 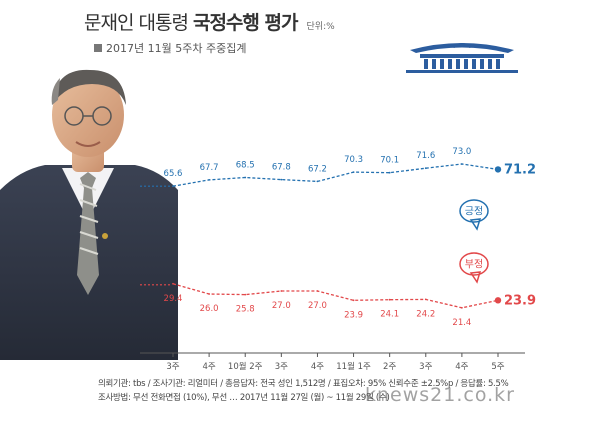 I want to click on unit-label: 단위:%, so click(x=320, y=27).